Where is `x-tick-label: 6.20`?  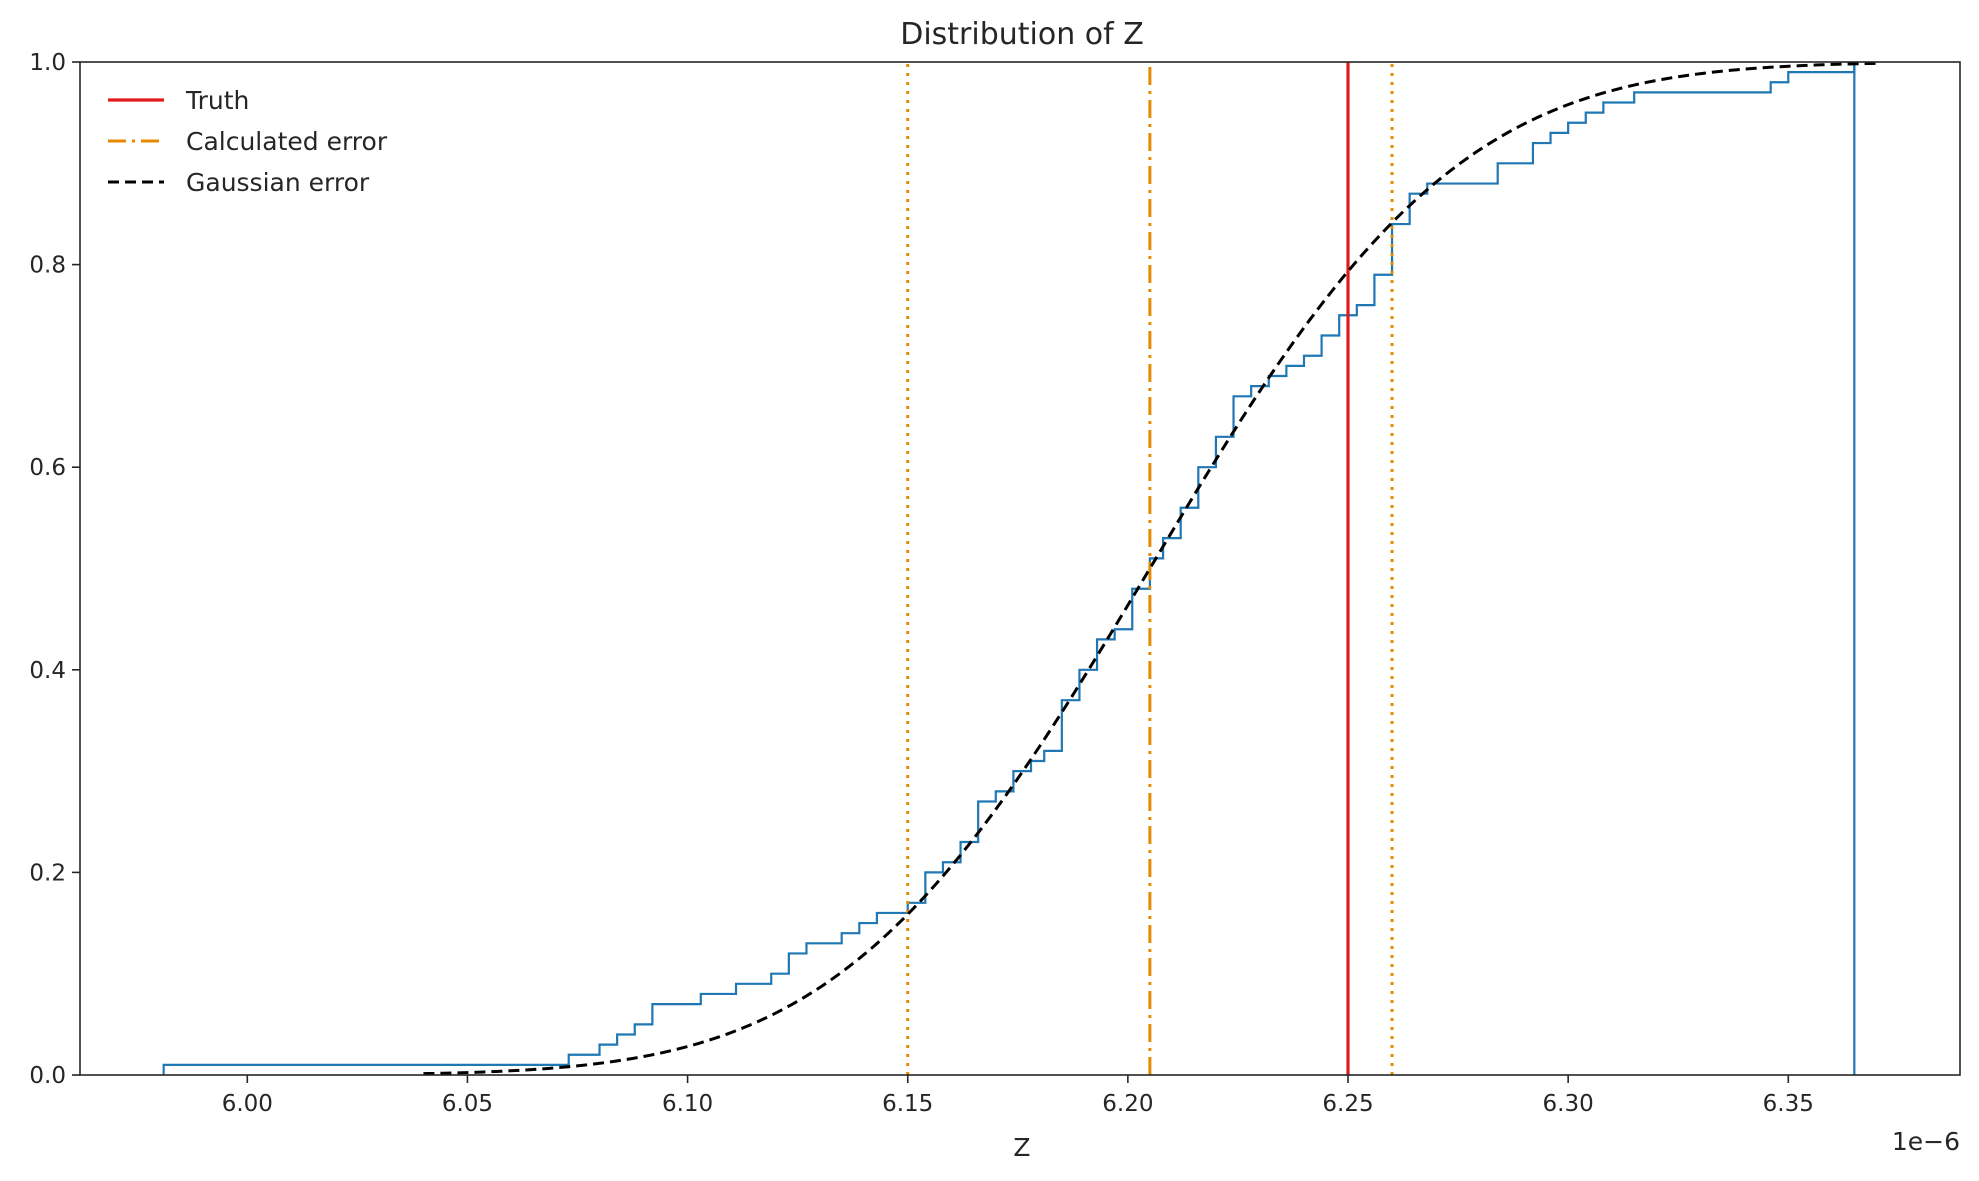
x-tick-label: 6.20 is located at coordinates (1127, 1104).